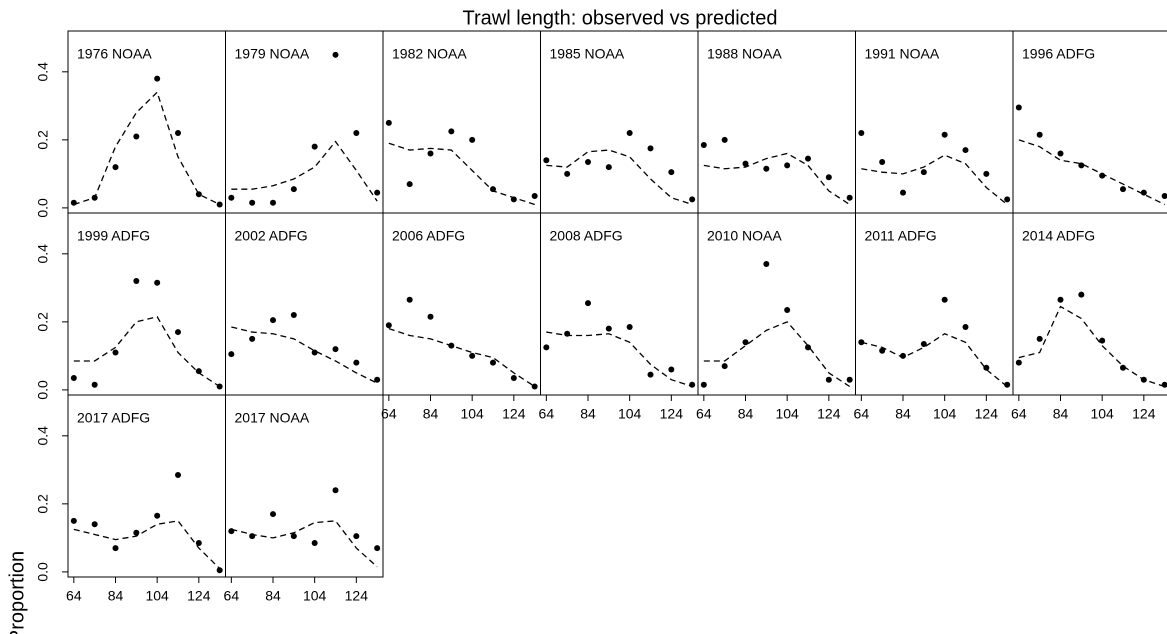 The width and height of the screenshot is (1167, 634). I want to click on y-tick-label: 0.2, so click(43, 322).